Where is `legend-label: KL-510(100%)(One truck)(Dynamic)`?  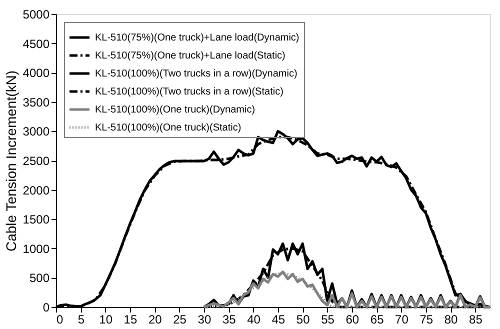 legend-label: KL-510(100%)(One truck)(Dynamic) is located at coordinates (175, 110).